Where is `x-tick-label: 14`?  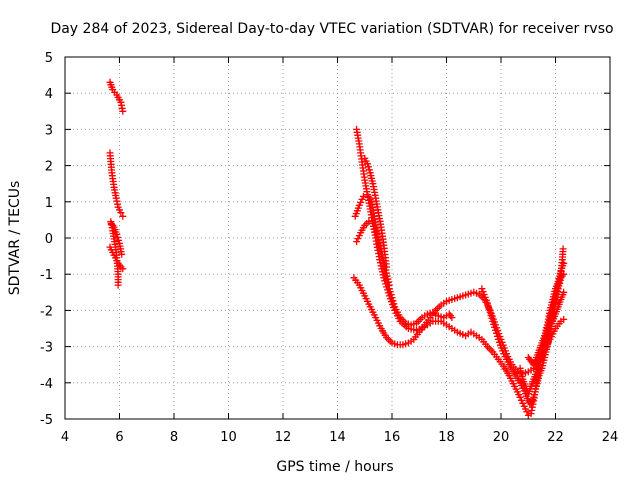 x-tick-label: 14 is located at coordinates (337, 437).